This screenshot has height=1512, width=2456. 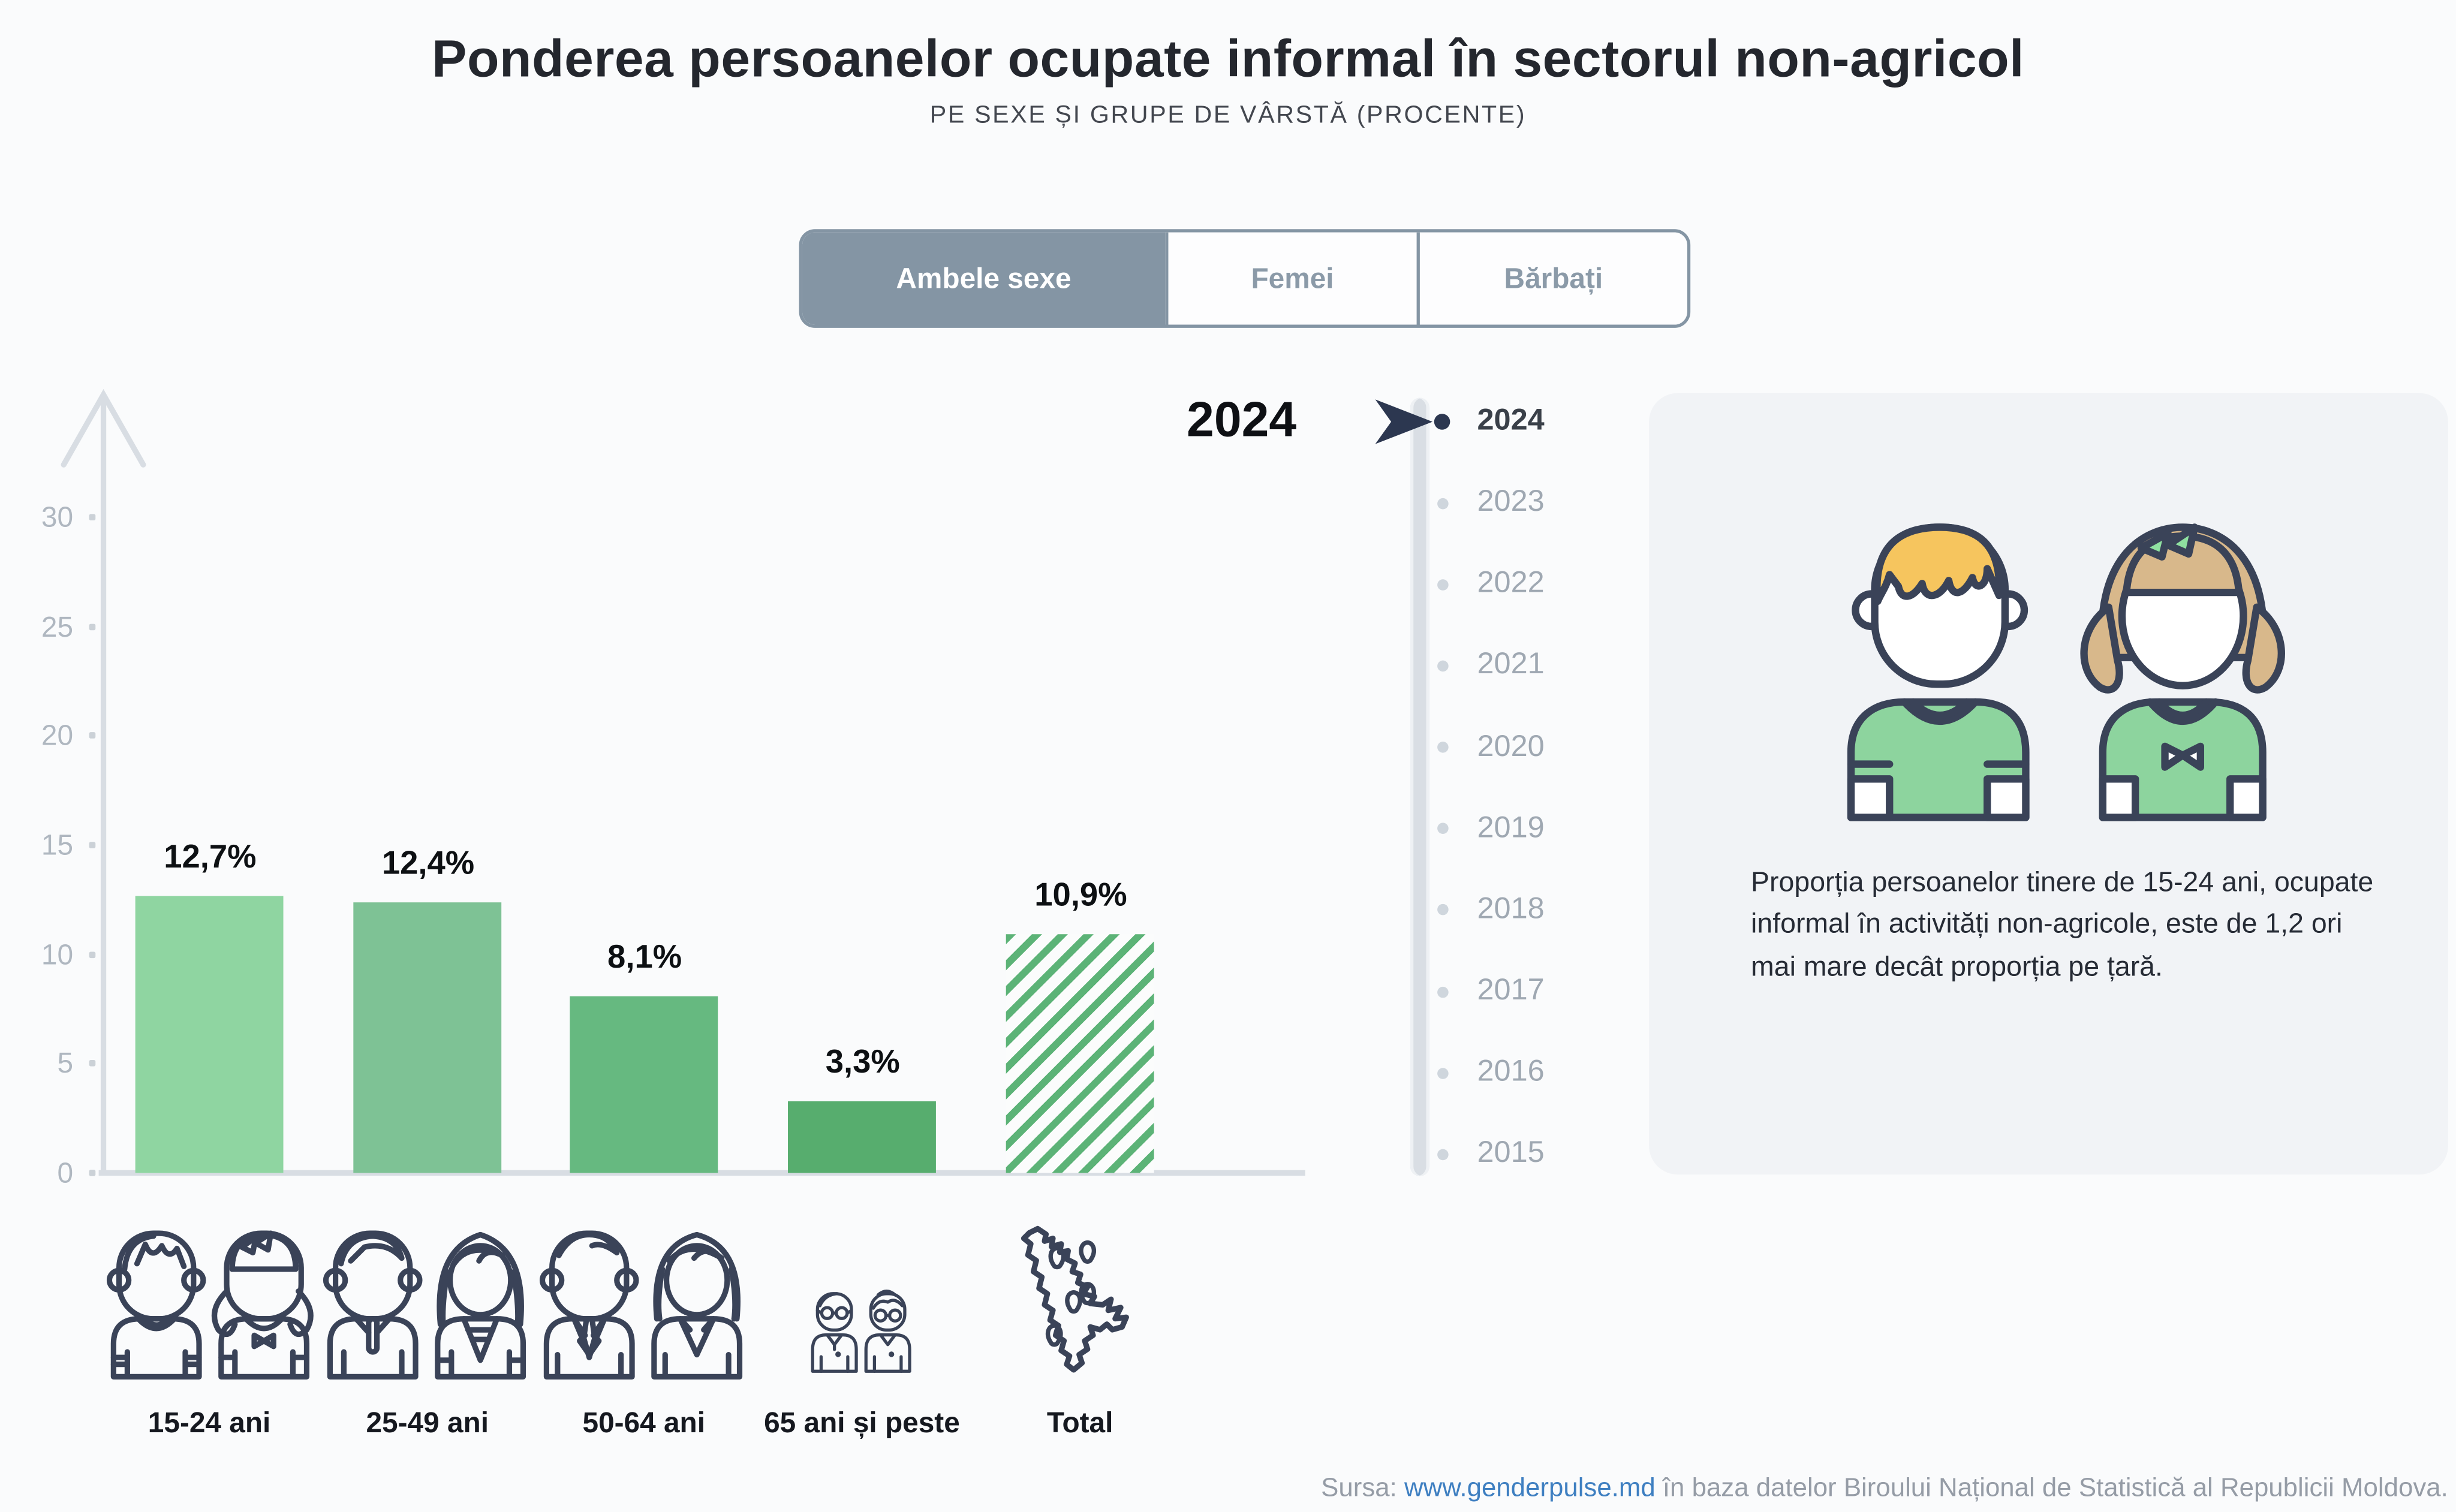 What do you see at coordinates (2066, 672) in the screenshot?
I see `boy-and-girl-illustration-icon` at bounding box center [2066, 672].